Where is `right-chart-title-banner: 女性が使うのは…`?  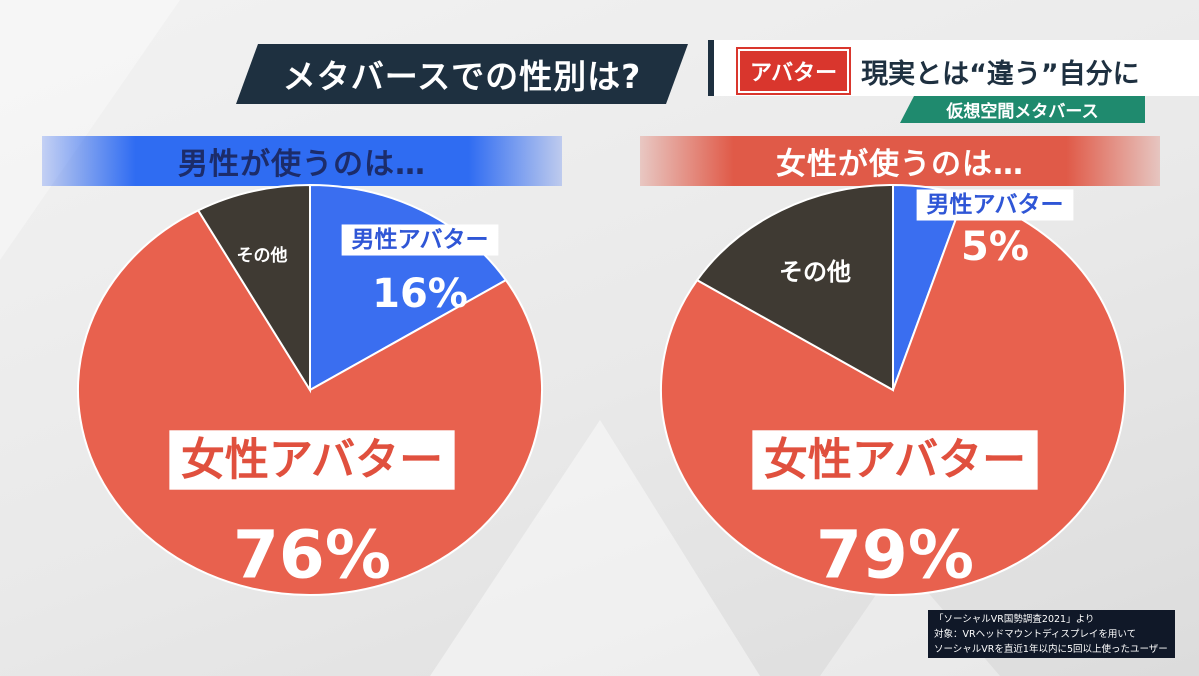 right-chart-title-banner: 女性が使うのは… is located at coordinates (900, 161).